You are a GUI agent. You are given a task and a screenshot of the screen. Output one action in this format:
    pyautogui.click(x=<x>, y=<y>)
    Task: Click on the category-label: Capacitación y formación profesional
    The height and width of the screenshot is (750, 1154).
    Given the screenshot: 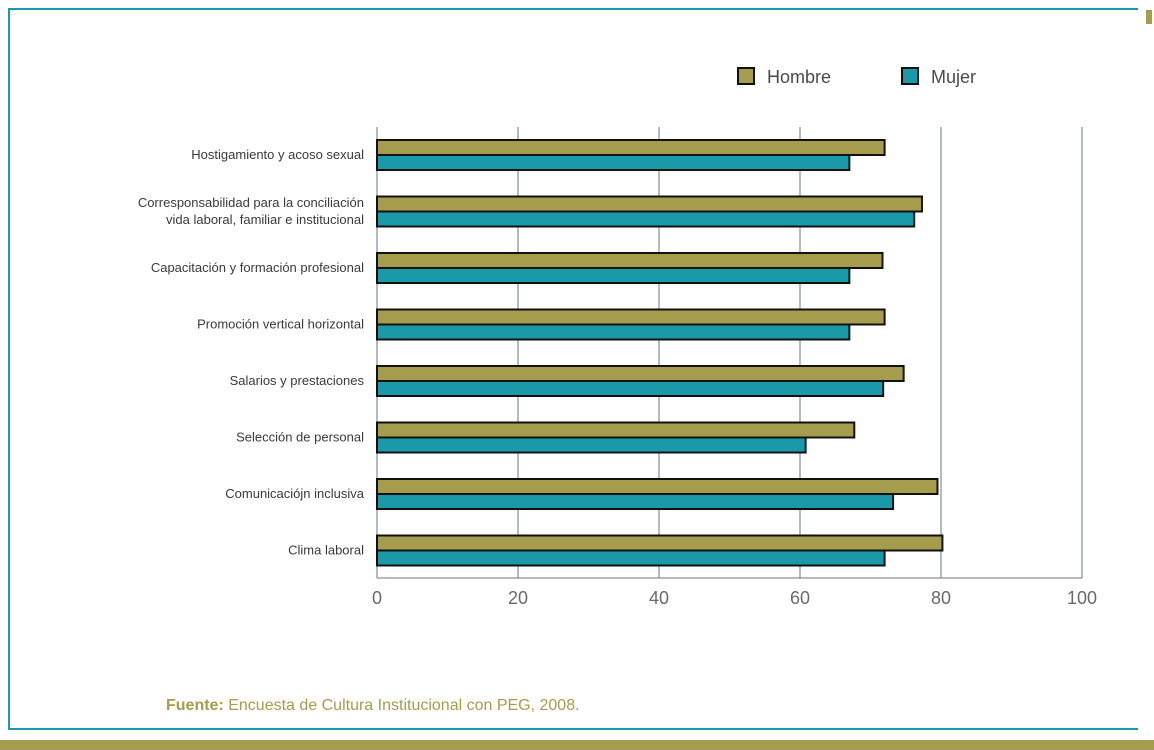 What is the action you would take?
    pyautogui.click(x=257, y=267)
    